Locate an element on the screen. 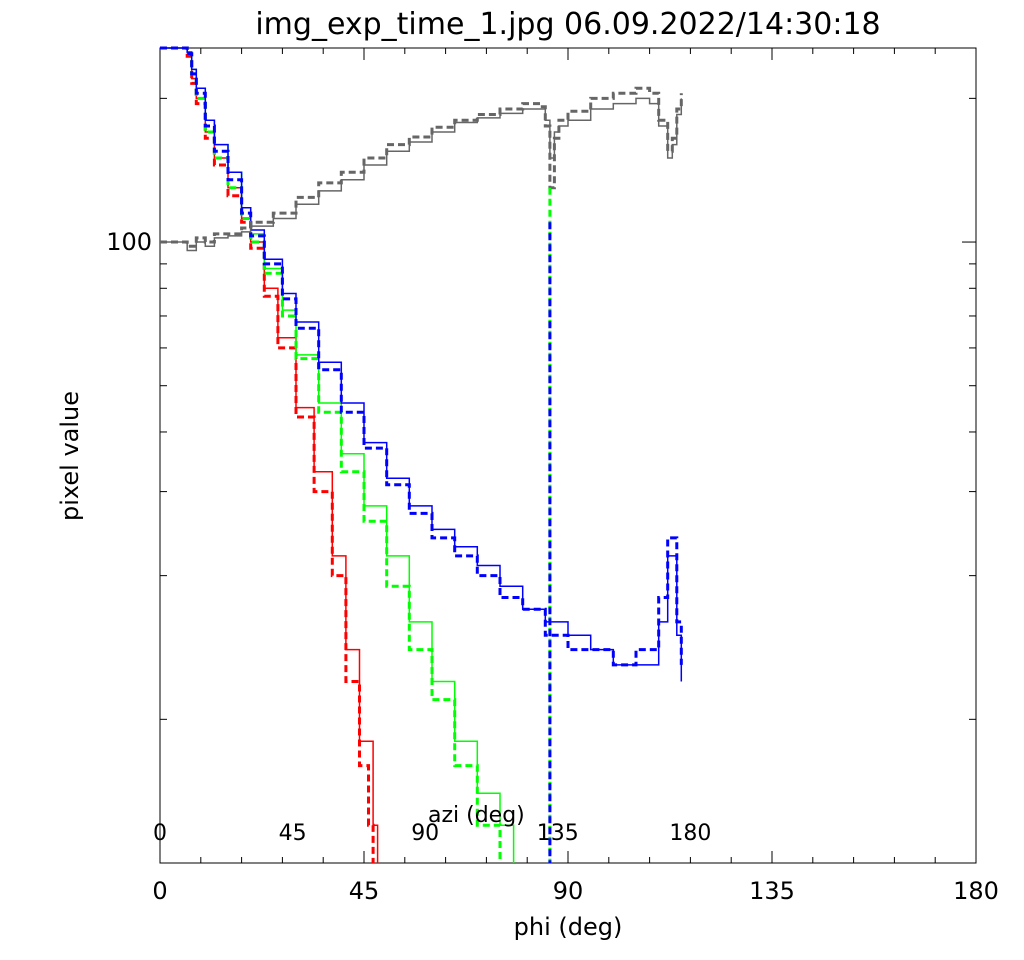 This screenshot has height=960, width=1024. x-tick-label: 90 is located at coordinates (568, 891).